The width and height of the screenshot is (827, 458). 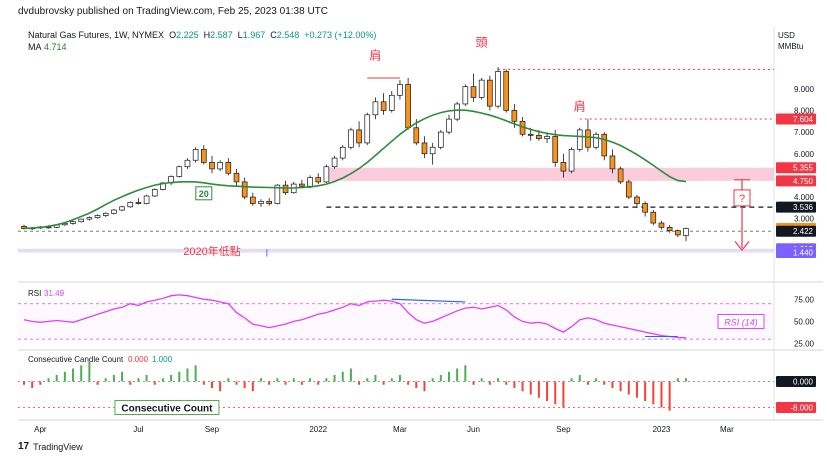 What do you see at coordinates (396, 250) in the screenshot?
I see `support-zone` at bounding box center [396, 250].